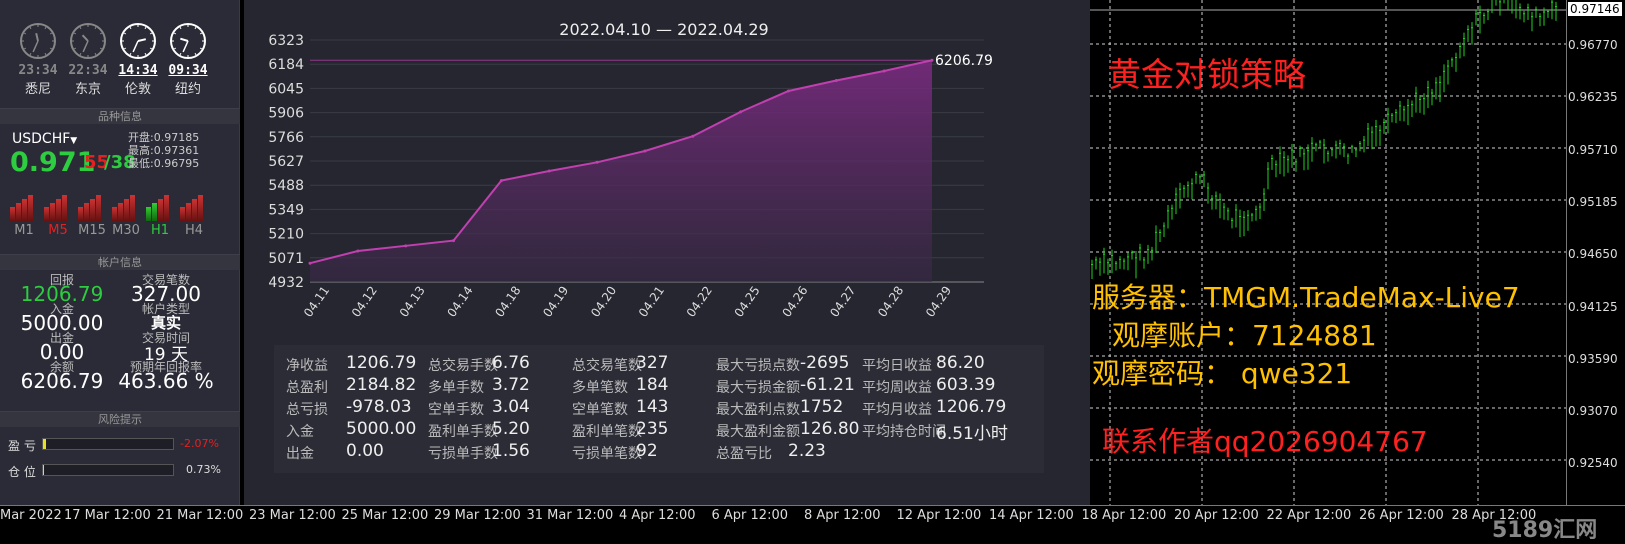 The width and height of the screenshot is (1625, 544). What do you see at coordinates (511, 429) in the screenshot?
I see `stat-value: 5.20` at bounding box center [511, 429].